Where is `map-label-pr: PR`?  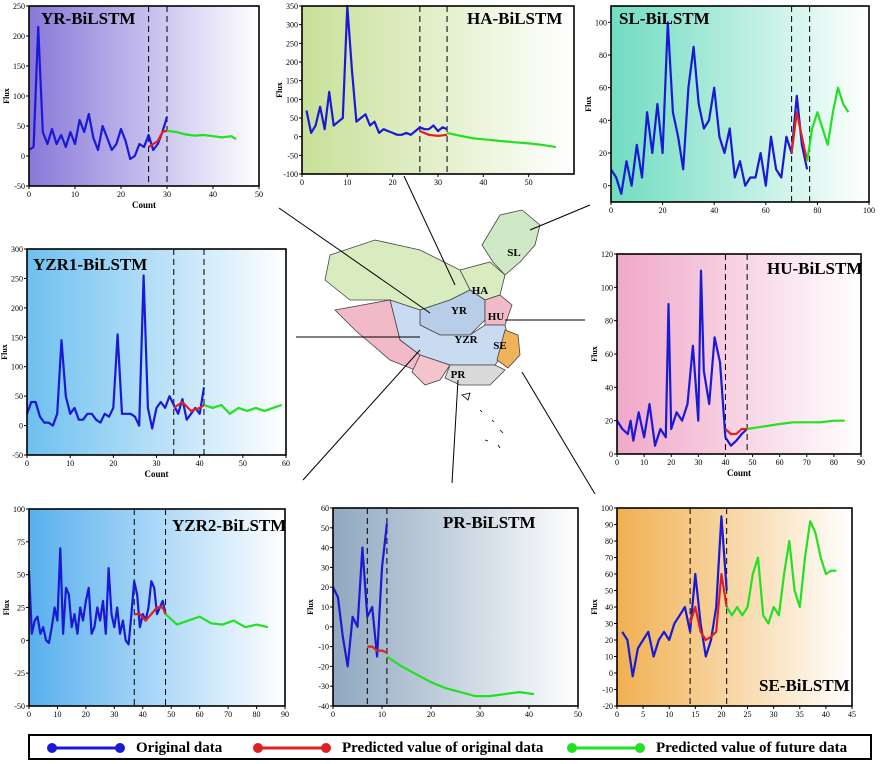 map-label-pr: PR is located at coordinates (459, 375).